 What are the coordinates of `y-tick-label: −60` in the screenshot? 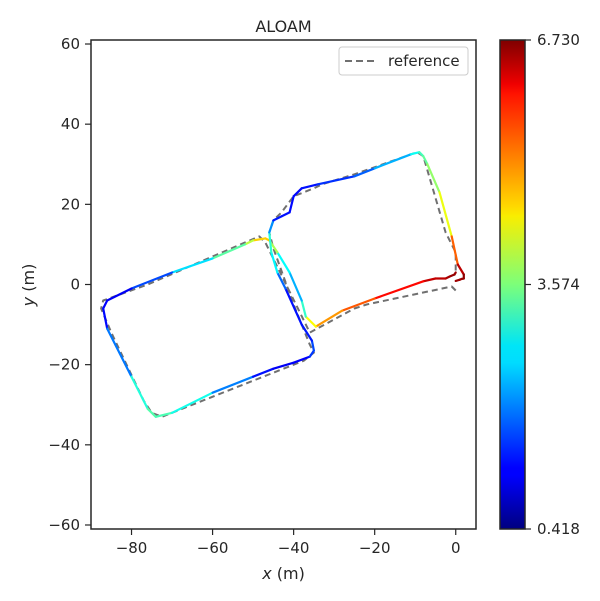 It's located at (64, 525).